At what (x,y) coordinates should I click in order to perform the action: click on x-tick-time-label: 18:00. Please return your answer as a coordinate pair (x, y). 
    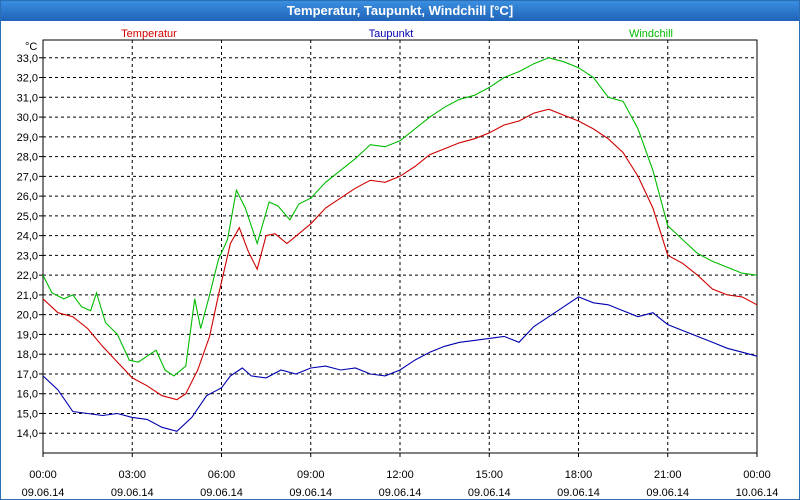
    Looking at the image, I should click on (579, 475).